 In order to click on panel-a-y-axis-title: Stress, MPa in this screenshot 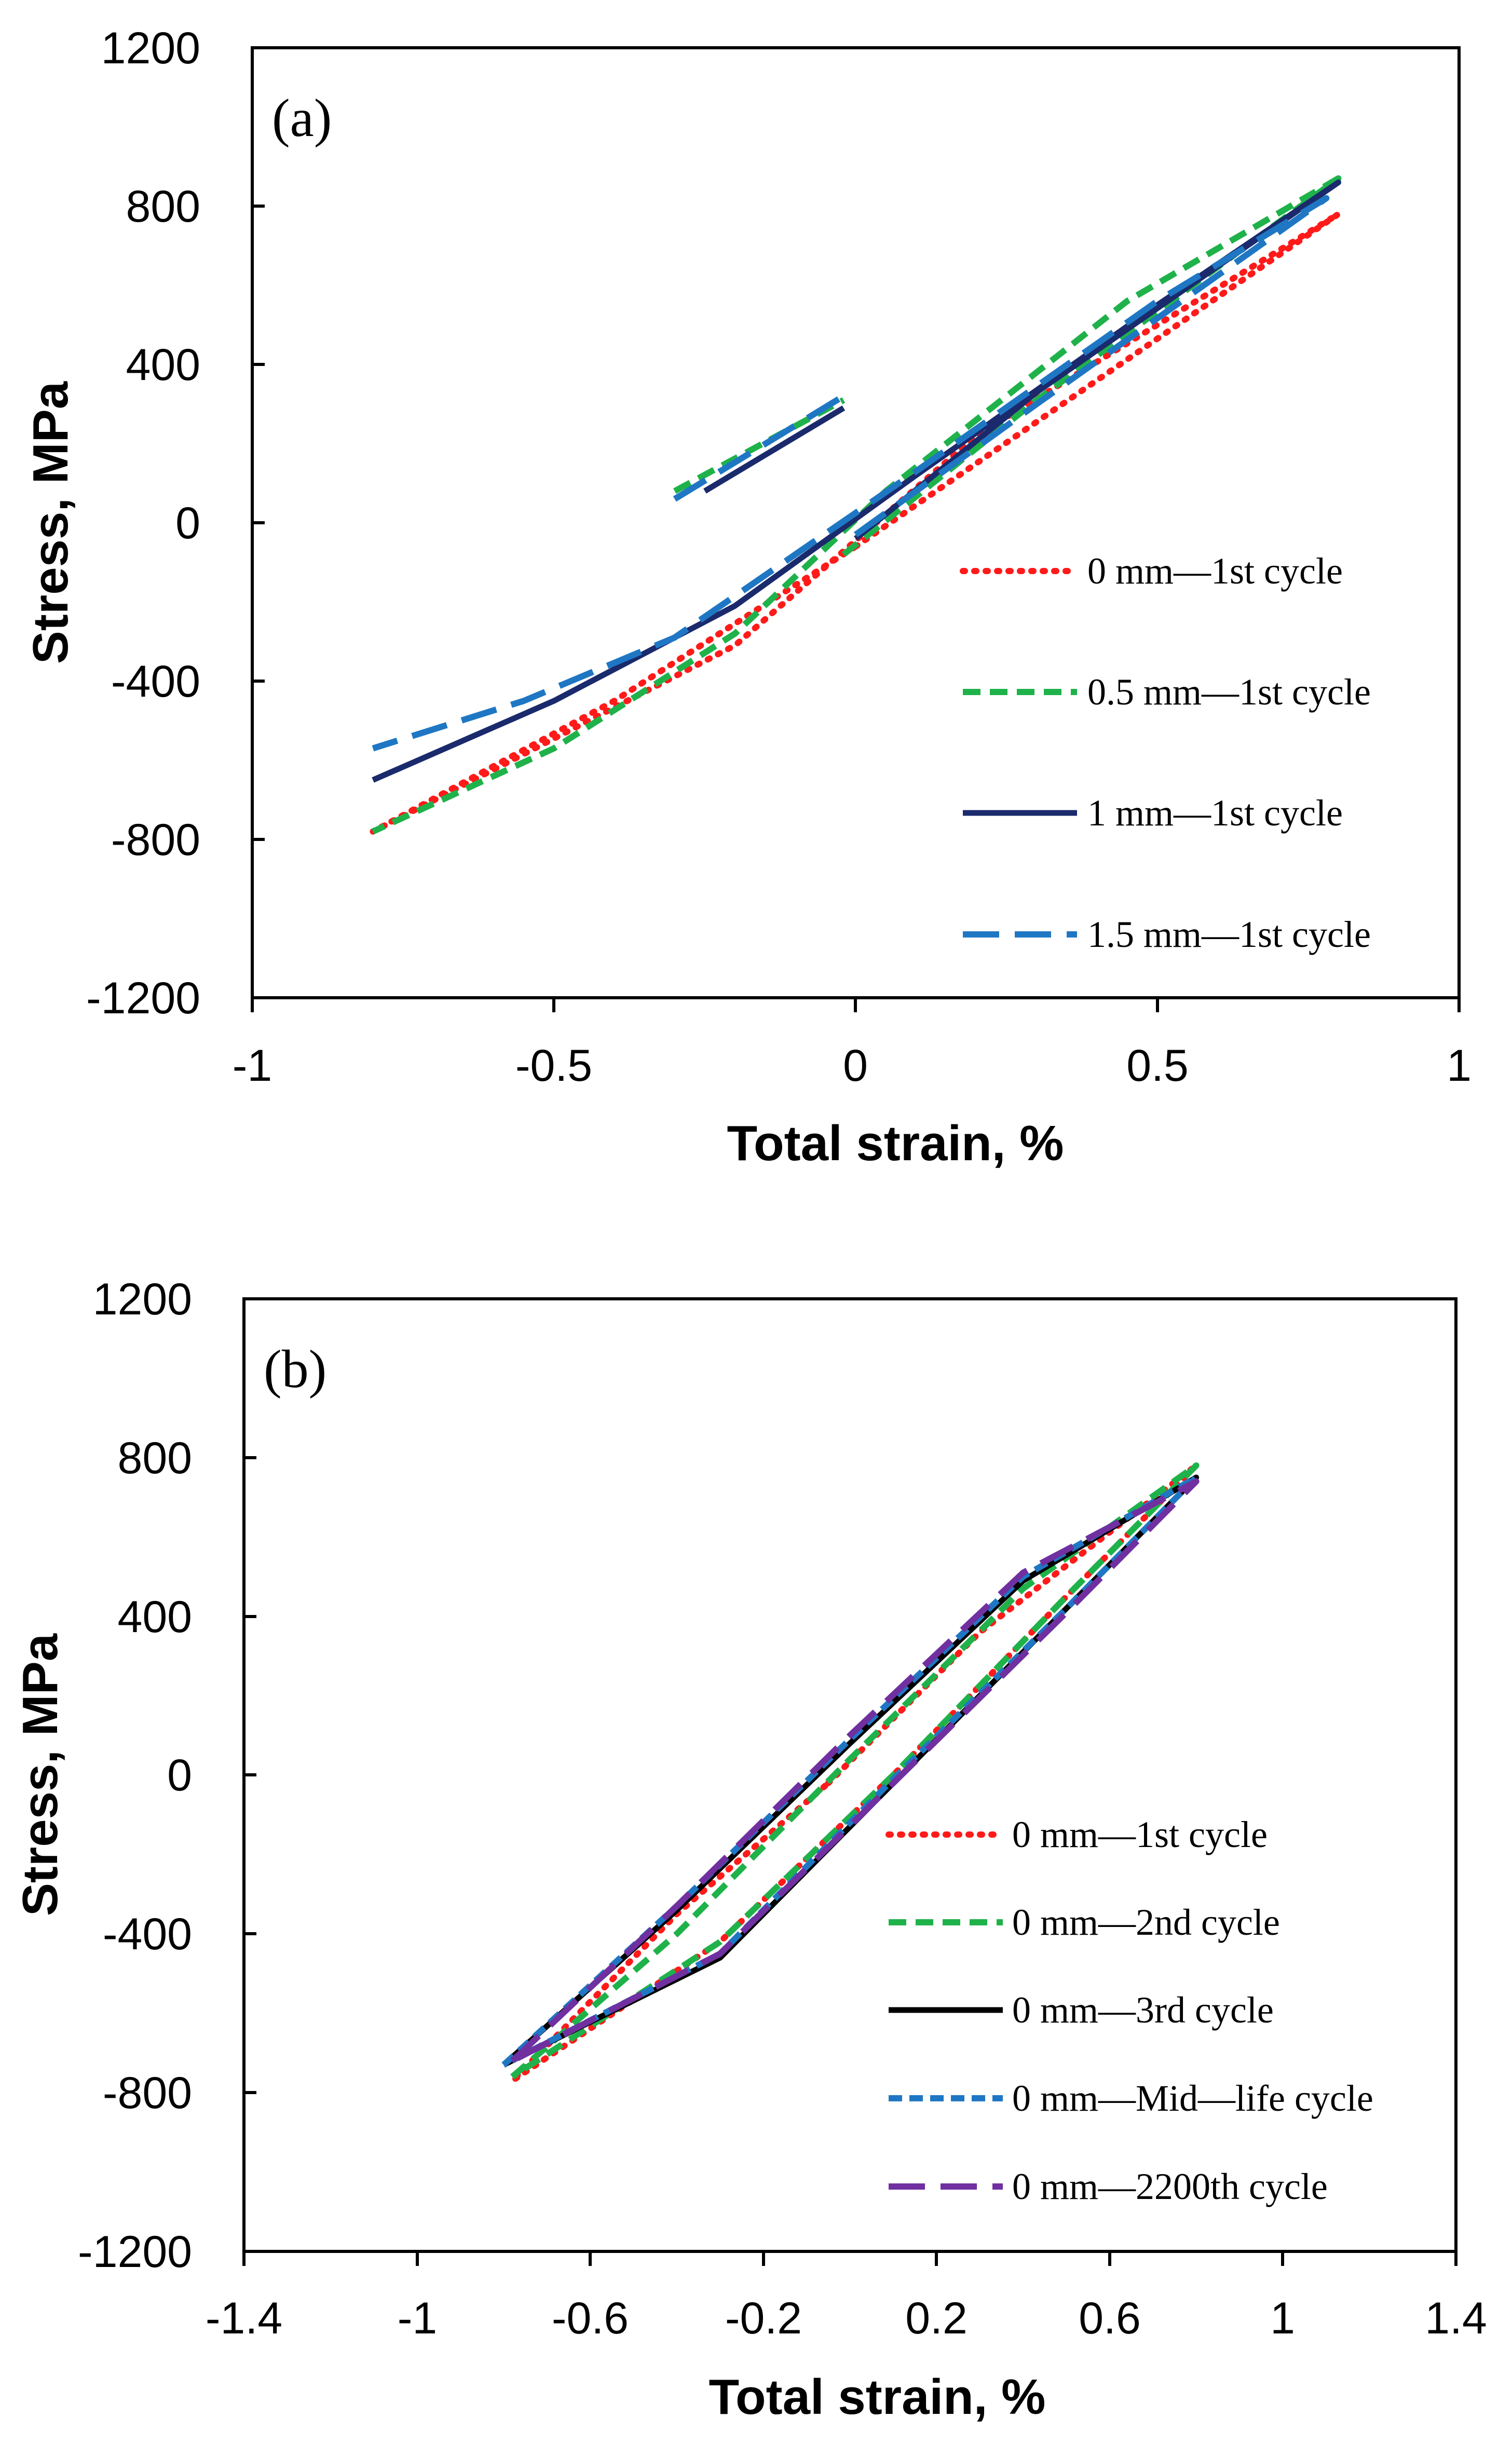, I will do `click(51, 522)`.